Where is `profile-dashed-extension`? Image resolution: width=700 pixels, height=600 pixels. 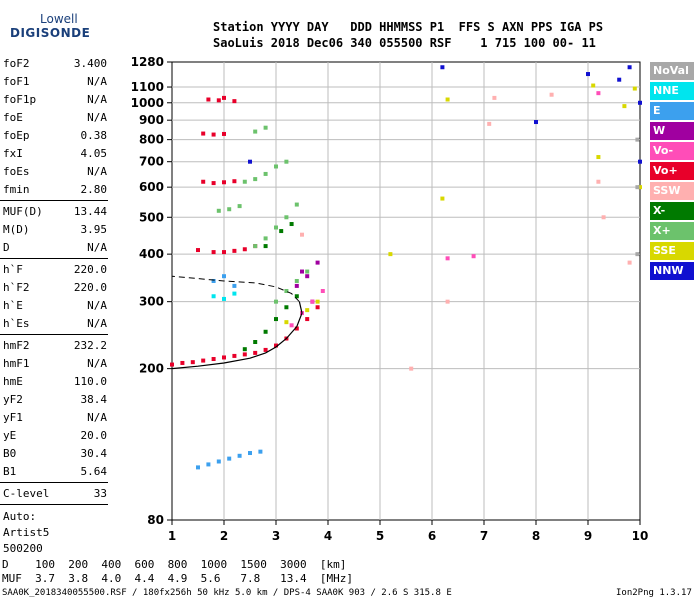
profile-dashed-extension is located at coordinates (235, 289).